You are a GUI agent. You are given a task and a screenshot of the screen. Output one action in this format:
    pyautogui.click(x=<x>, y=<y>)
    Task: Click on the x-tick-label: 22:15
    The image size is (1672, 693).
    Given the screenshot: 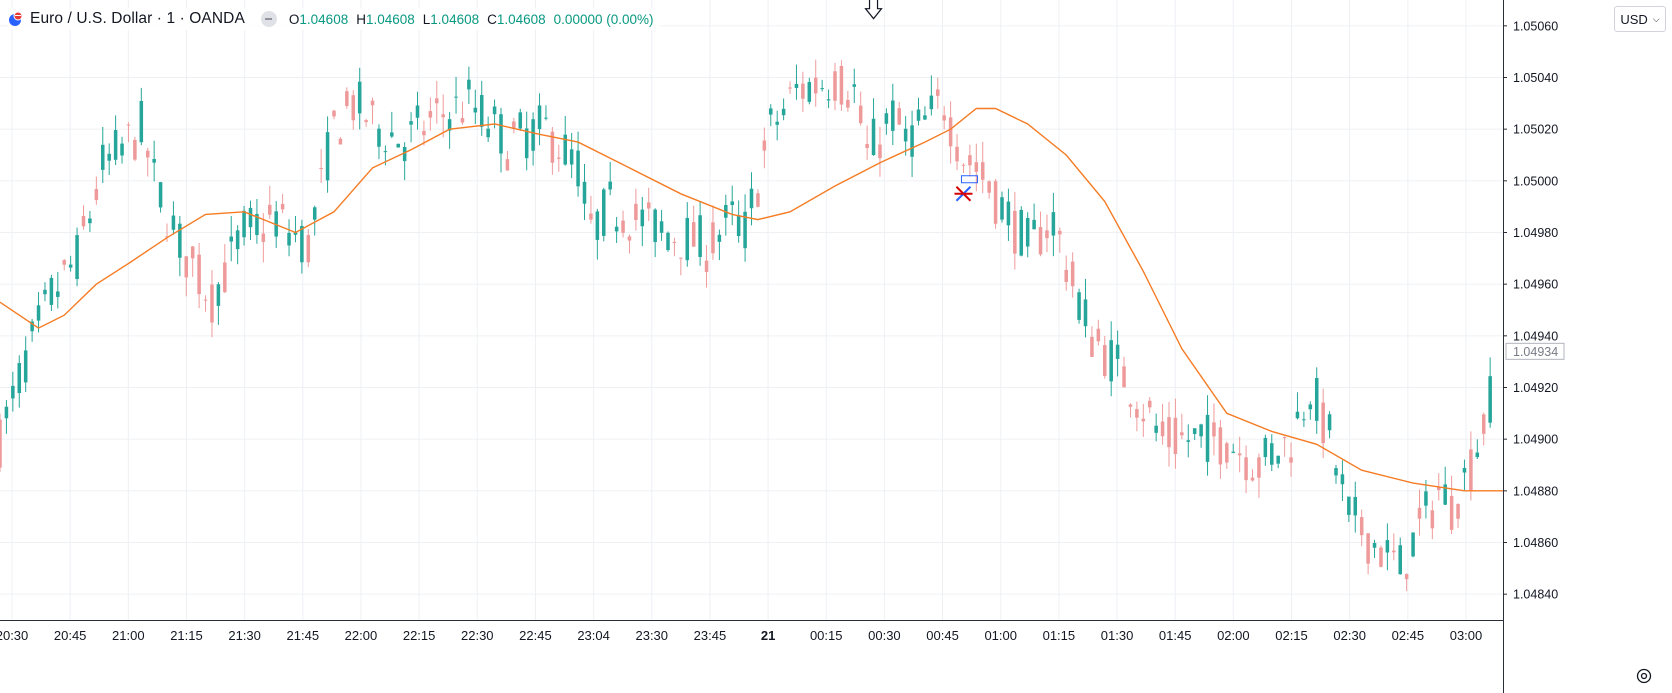 What is the action you would take?
    pyautogui.click(x=419, y=635)
    